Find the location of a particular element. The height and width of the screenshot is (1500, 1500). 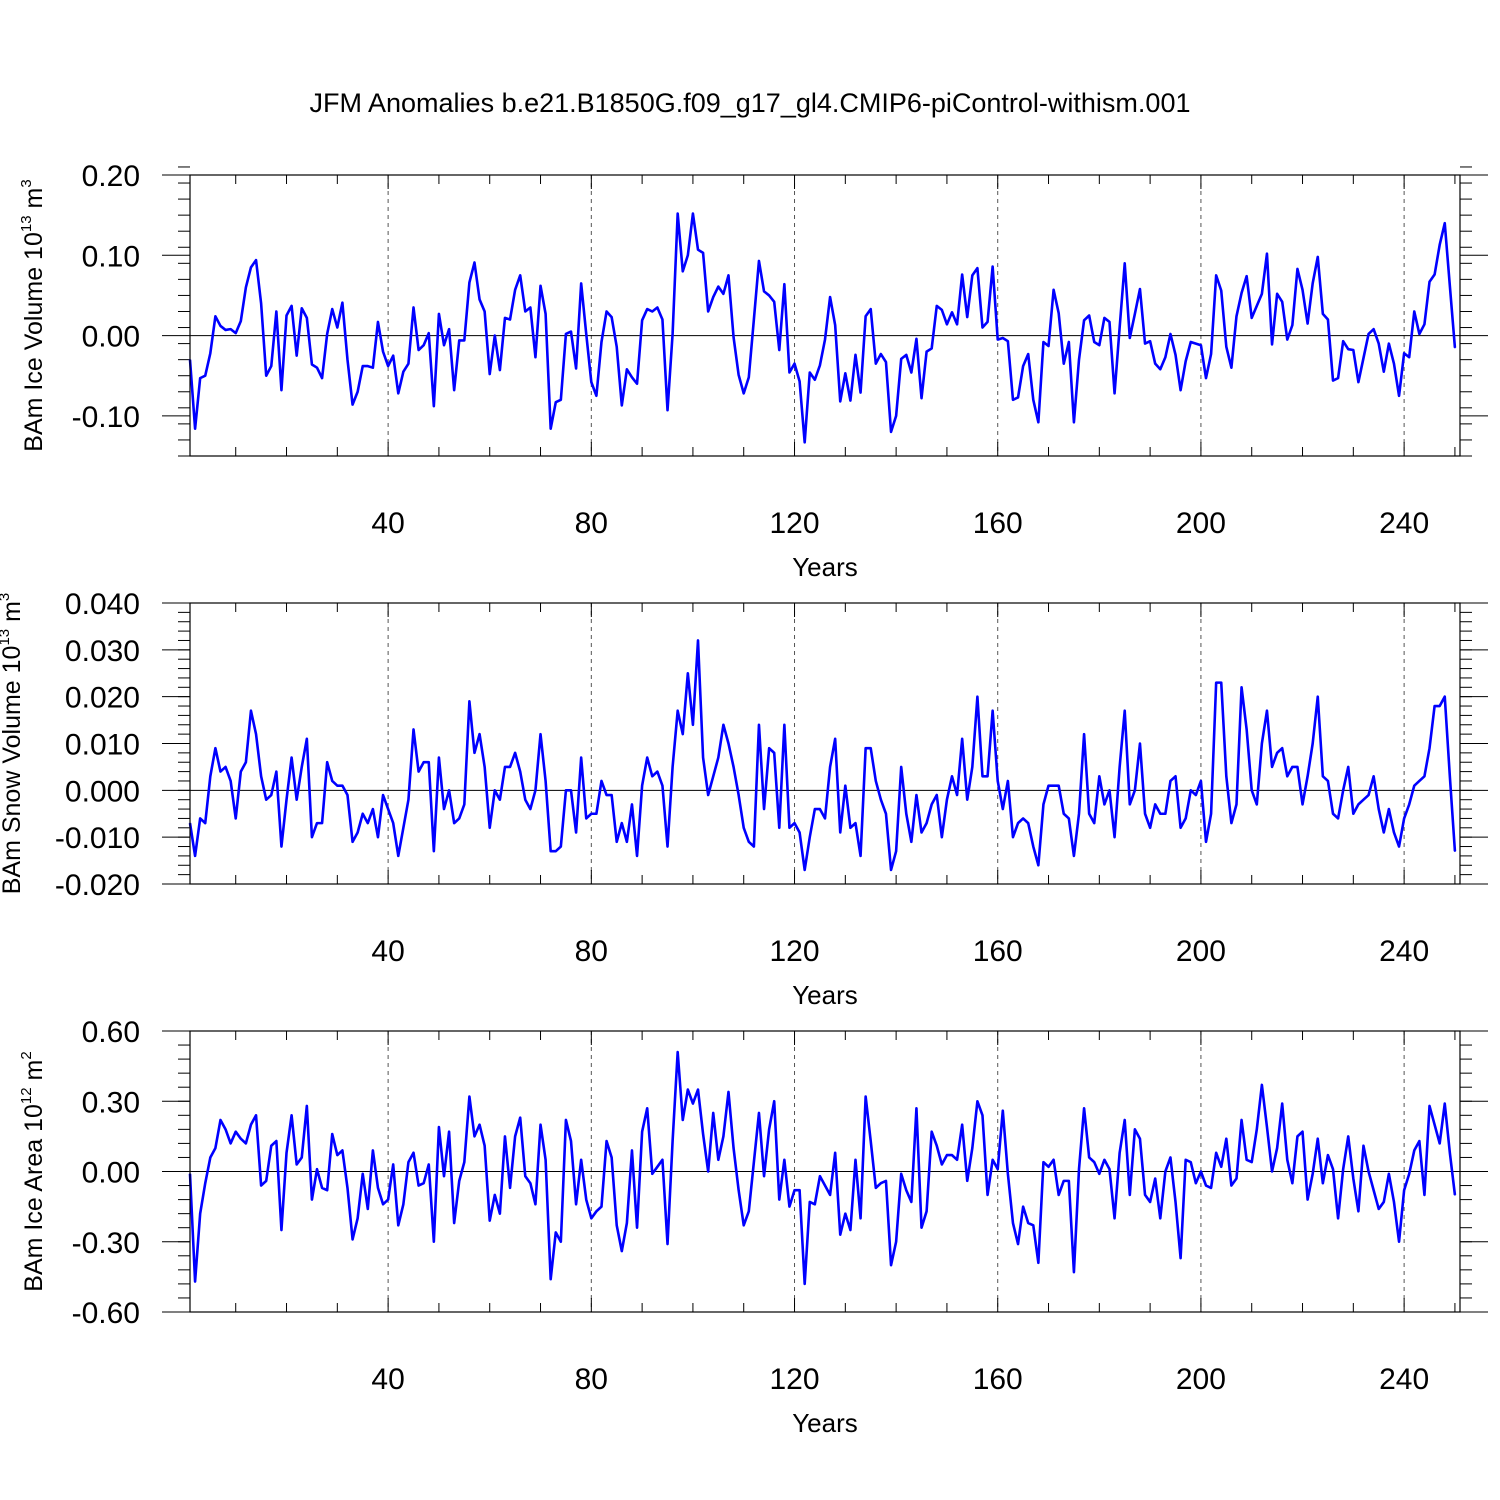

y-axis-label-unit: m is located at coordinates (34, 202).